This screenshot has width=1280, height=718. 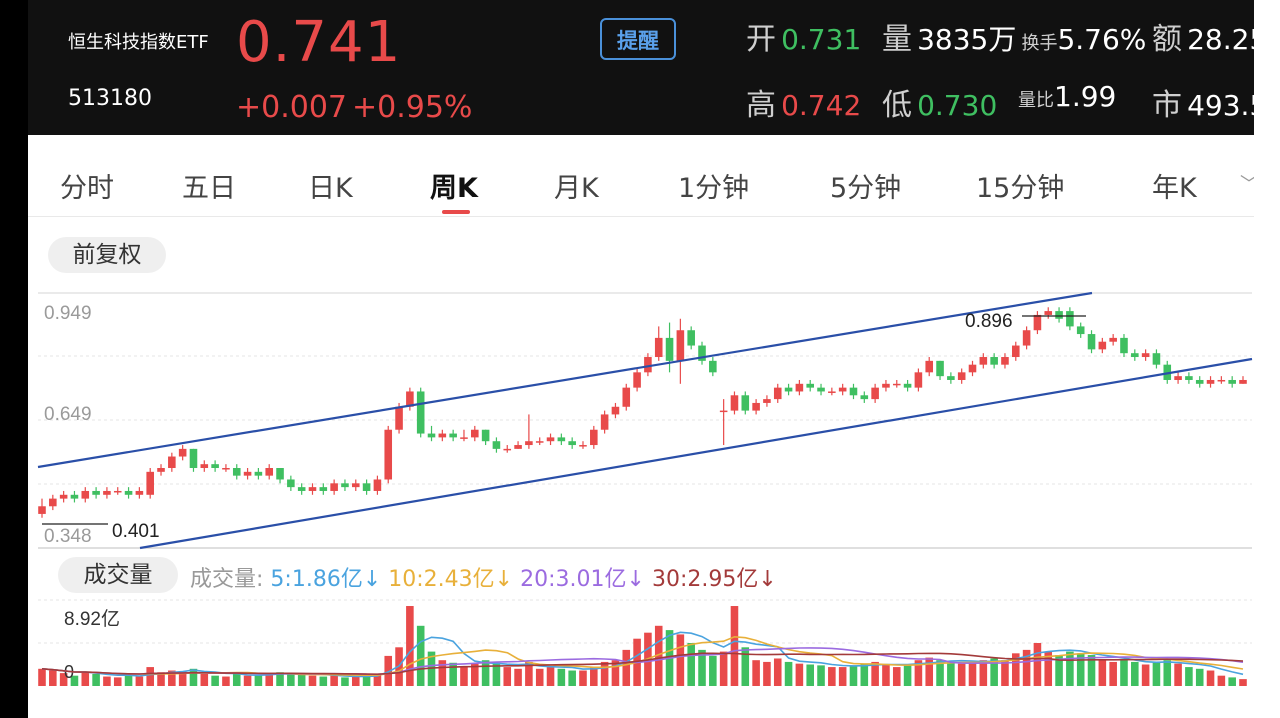 I want to click on stat-low: 低 0.730, so click(x=939, y=102).